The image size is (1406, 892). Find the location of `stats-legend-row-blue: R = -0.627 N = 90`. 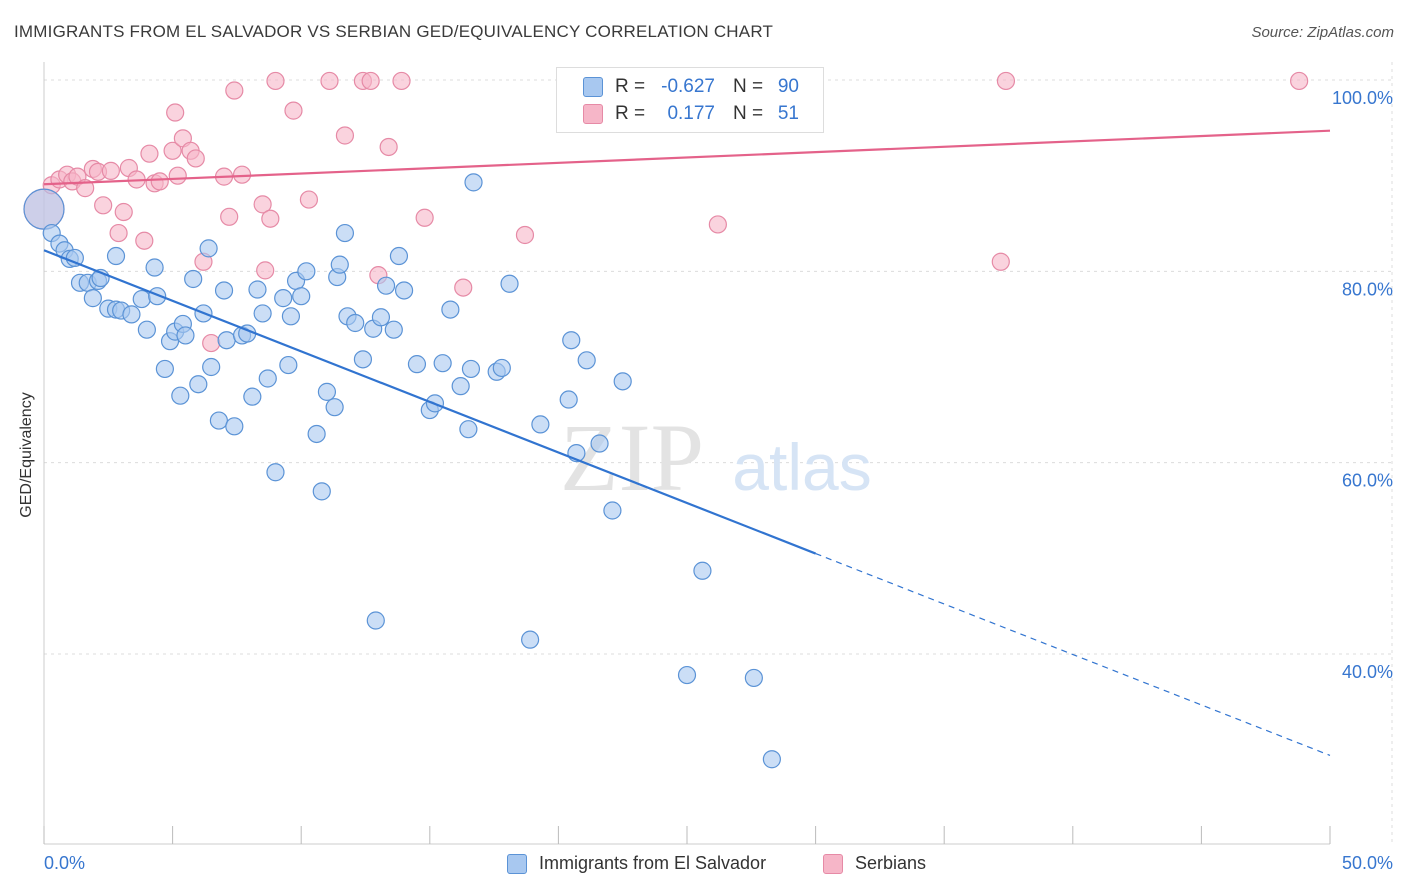

stats-legend-row-blue: R = -0.627 N = 90 is located at coordinates (690, 87).